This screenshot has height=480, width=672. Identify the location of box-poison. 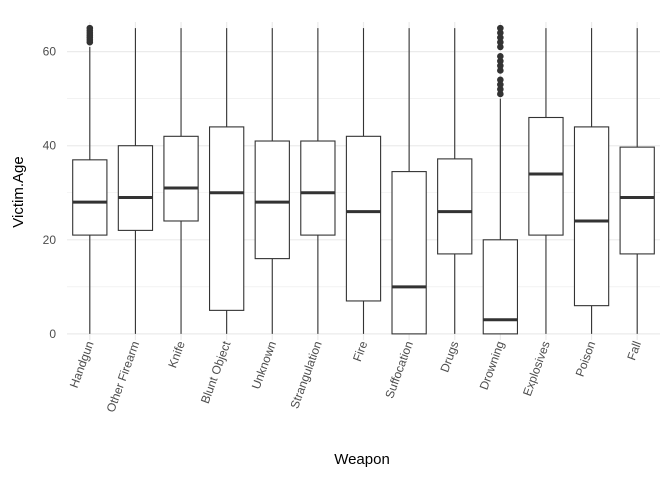
(591, 181).